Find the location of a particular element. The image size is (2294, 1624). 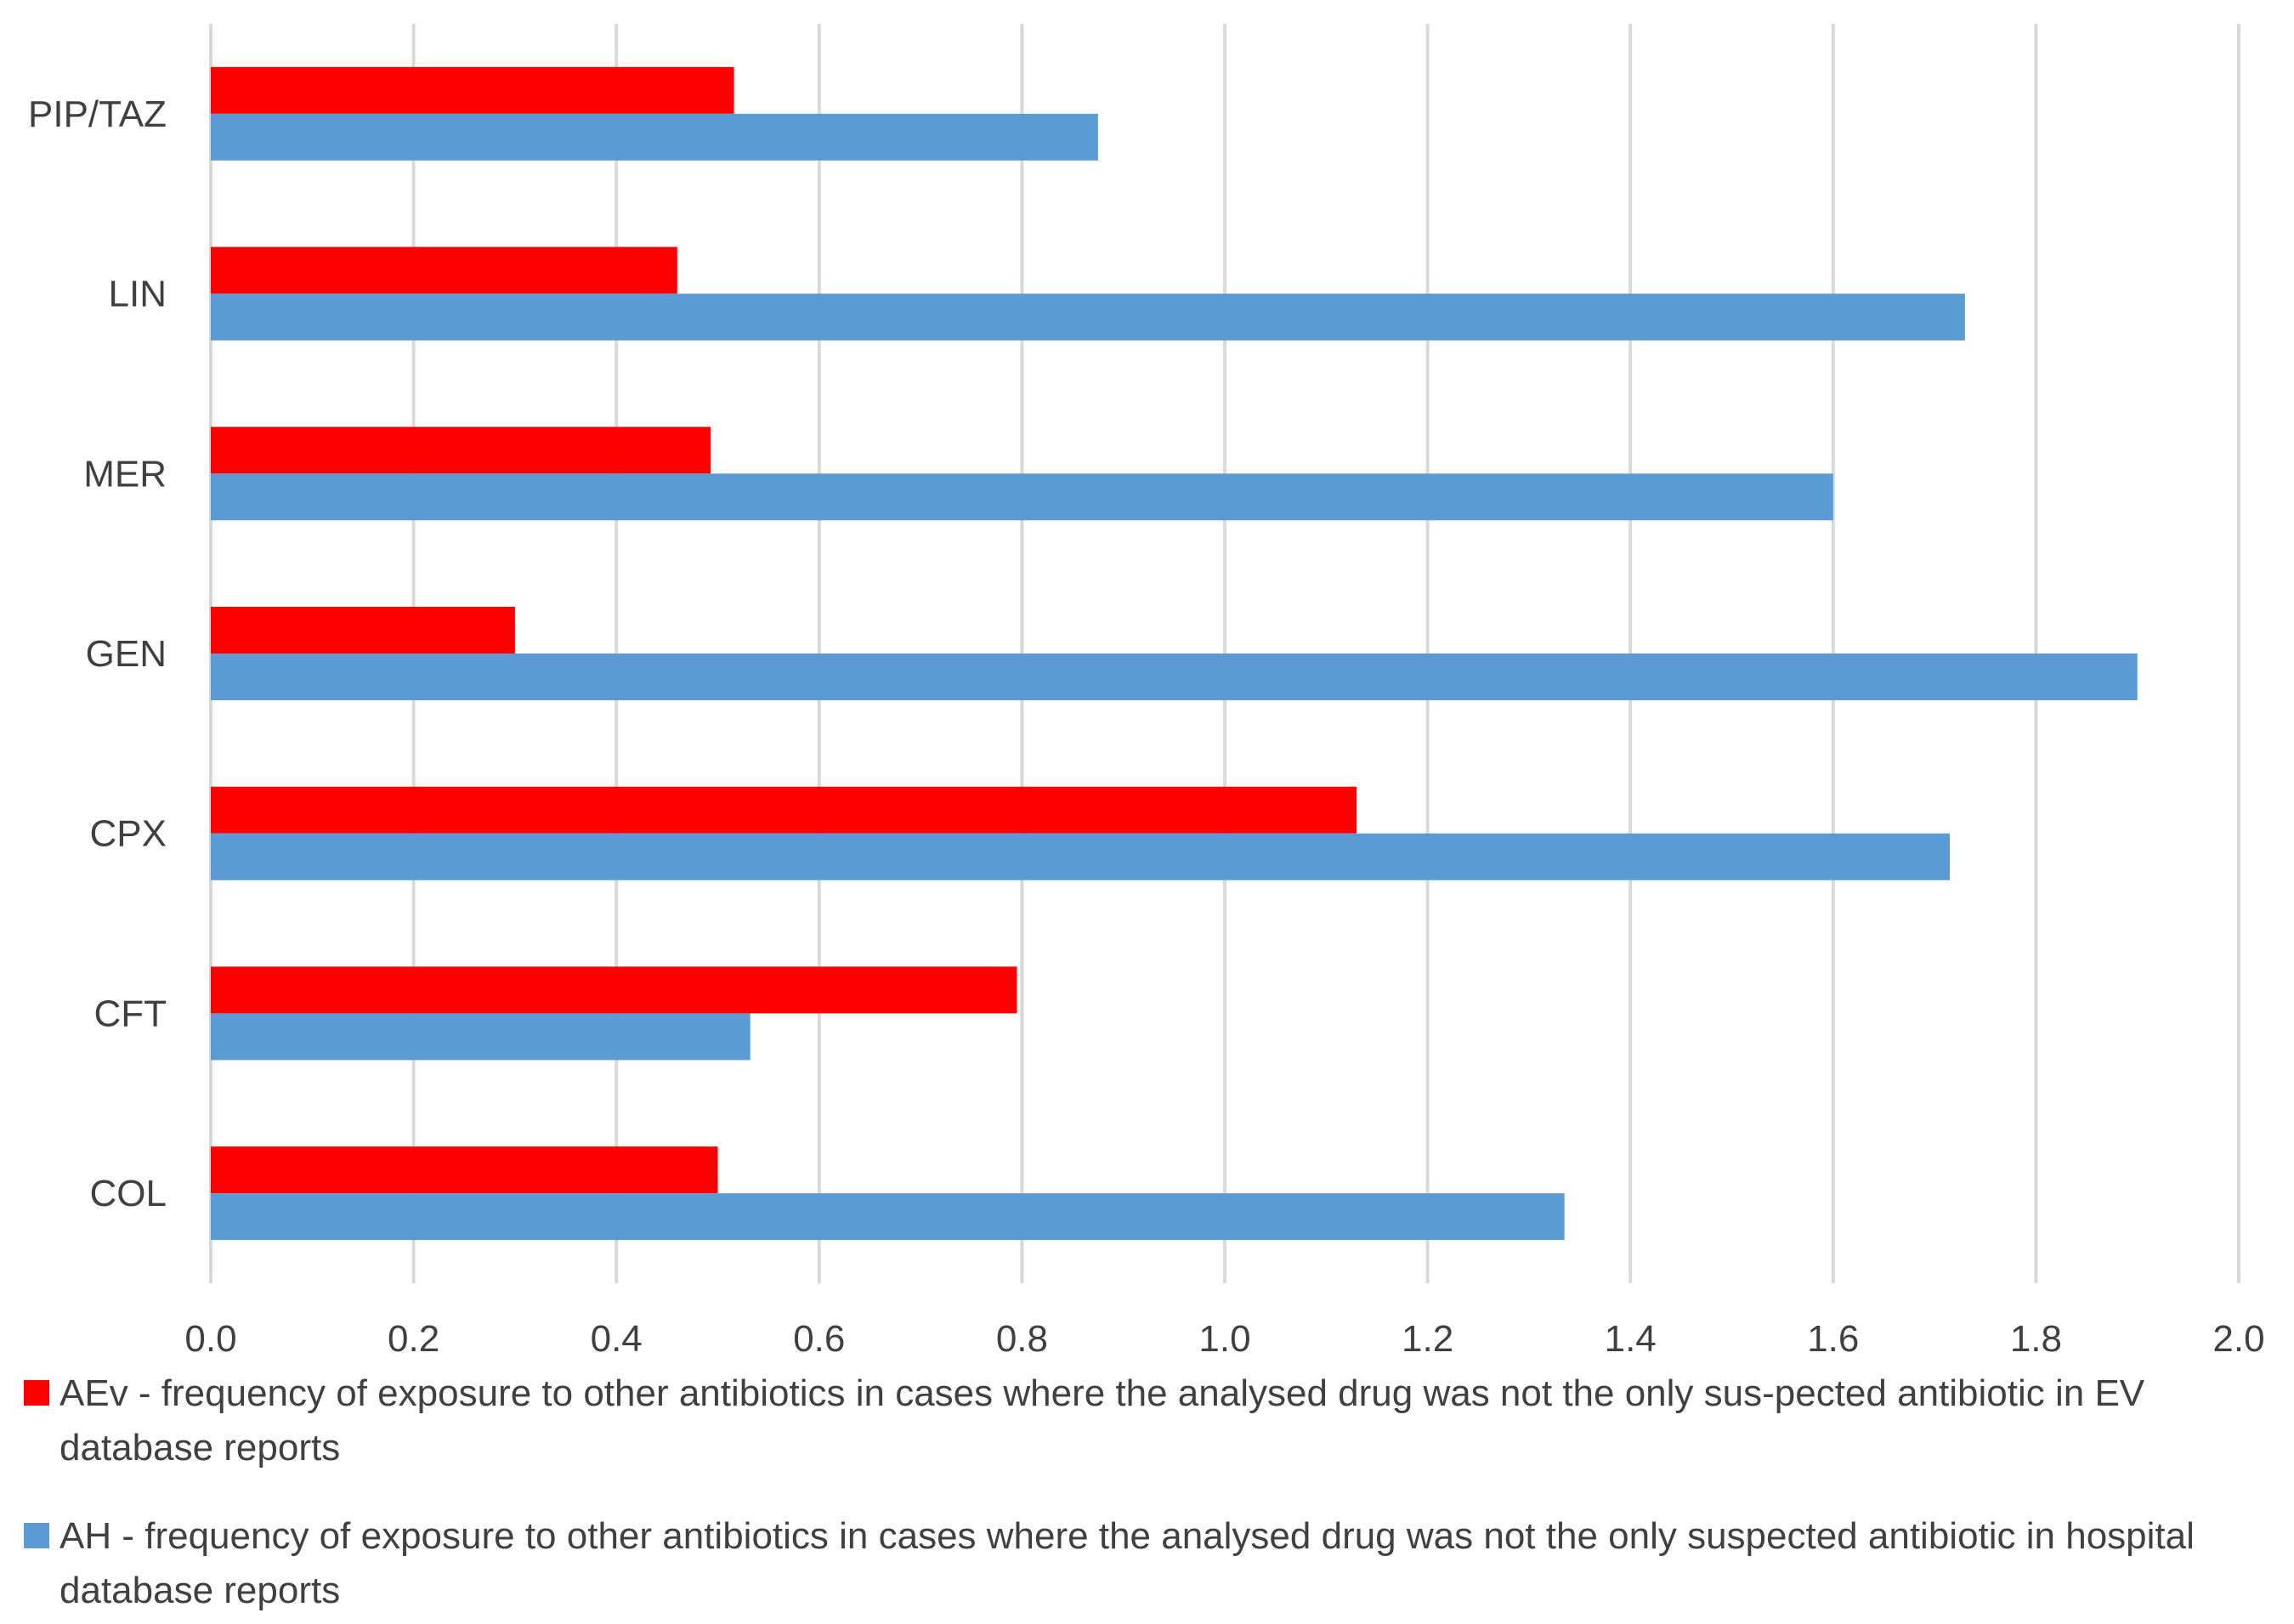

category-label: LIN is located at coordinates (138, 294).